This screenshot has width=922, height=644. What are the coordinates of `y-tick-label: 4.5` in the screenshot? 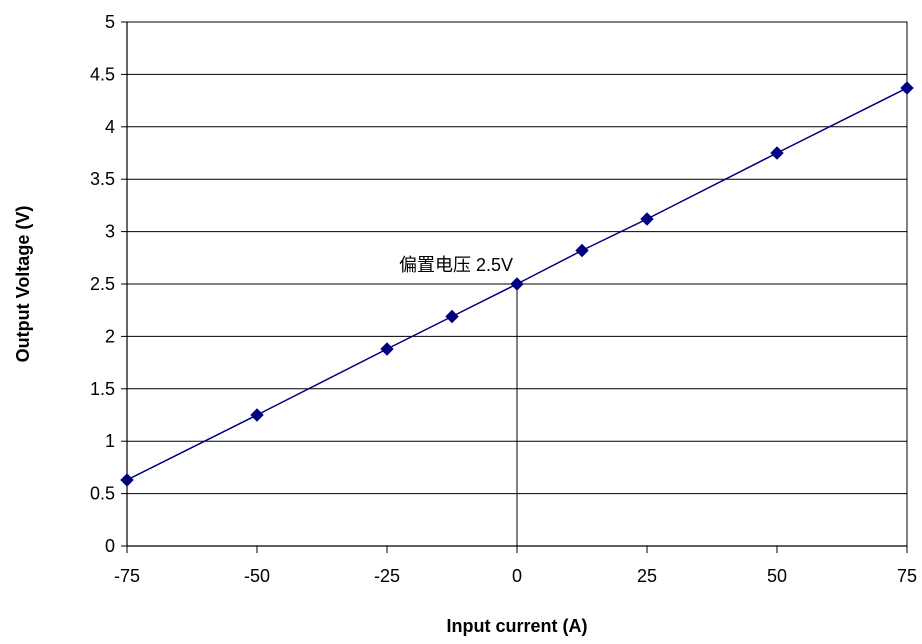 It's located at (102, 74).